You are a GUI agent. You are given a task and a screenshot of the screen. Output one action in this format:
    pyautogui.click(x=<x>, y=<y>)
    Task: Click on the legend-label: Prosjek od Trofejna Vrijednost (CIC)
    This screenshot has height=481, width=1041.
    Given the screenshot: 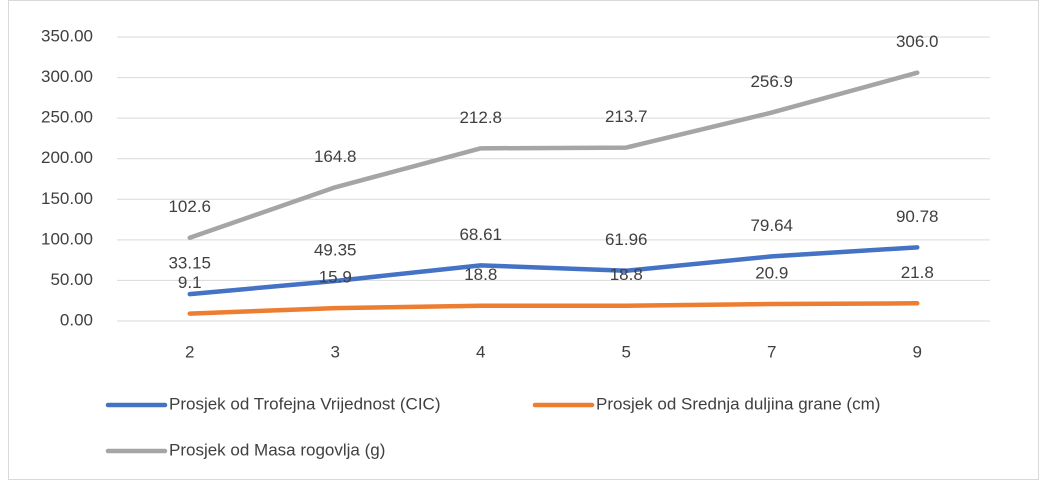 What is the action you would take?
    pyautogui.click(x=304, y=403)
    